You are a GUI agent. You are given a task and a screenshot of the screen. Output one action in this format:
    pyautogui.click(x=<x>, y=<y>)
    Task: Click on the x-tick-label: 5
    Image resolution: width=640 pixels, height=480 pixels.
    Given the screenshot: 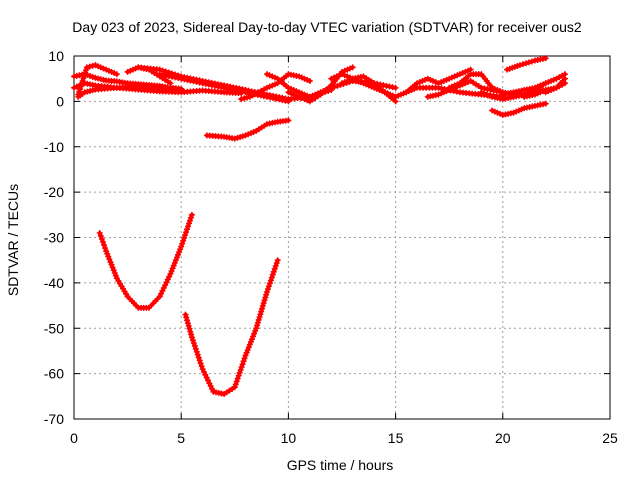 What is the action you would take?
    pyautogui.click(x=181, y=438)
    